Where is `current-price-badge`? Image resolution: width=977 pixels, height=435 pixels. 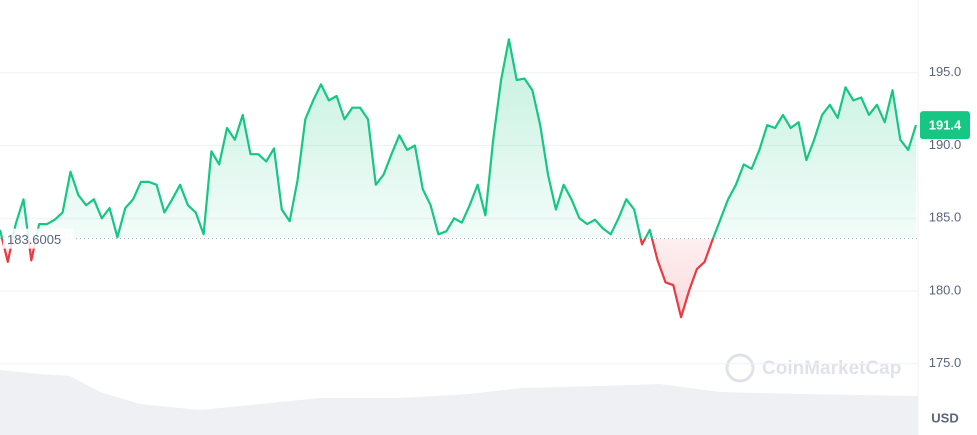 current-price-badge is located at coordinates (945, 125).